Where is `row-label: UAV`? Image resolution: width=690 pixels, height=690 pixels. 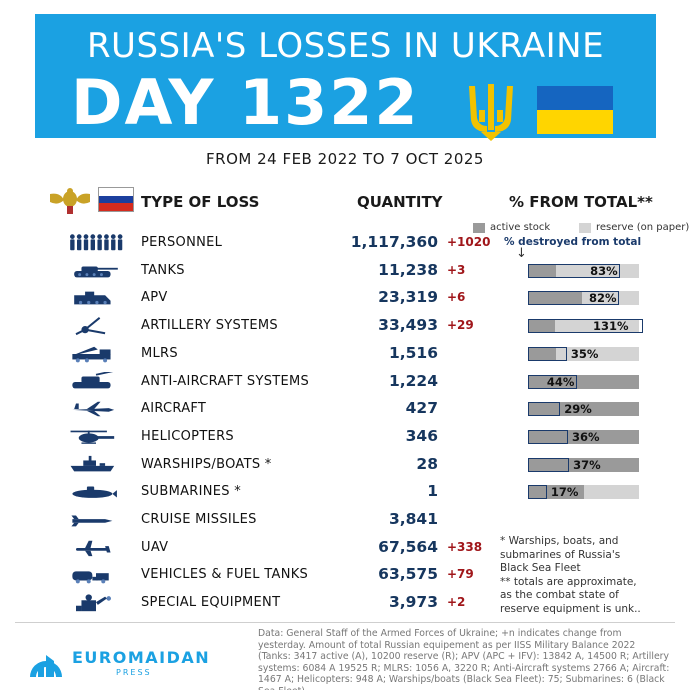 row-label: UAV is located at coordinates (155, 547).